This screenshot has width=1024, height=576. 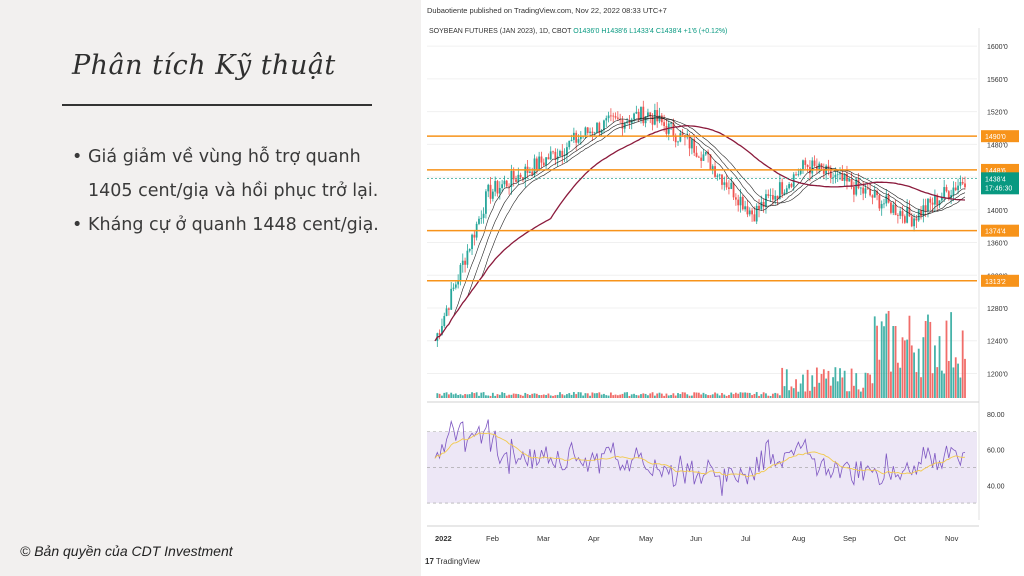 I want to click on y-tick-label: 1480'0, so click(x=997, y=145).